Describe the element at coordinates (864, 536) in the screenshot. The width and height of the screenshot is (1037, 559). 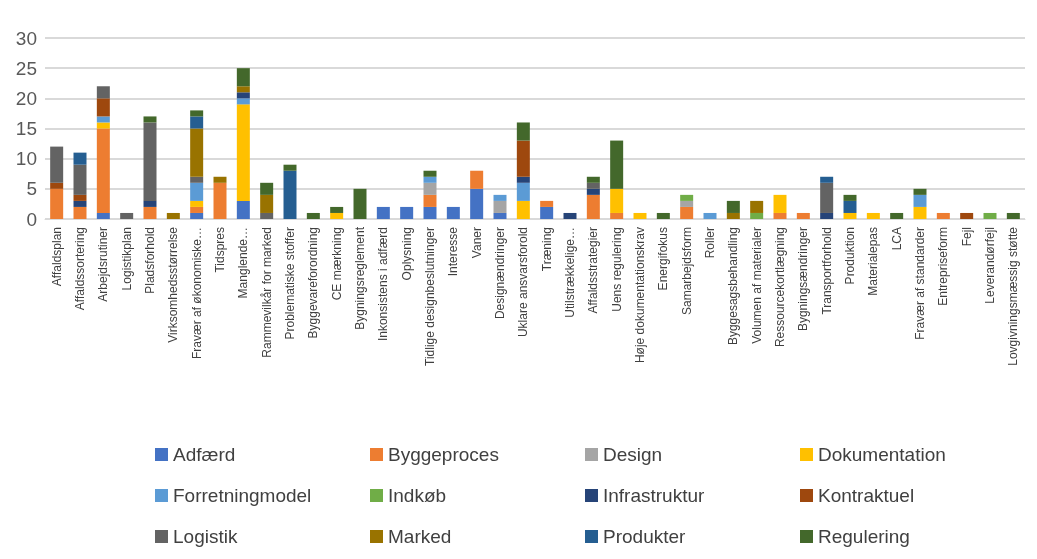
I see `legend-label: Regulering` at that location.